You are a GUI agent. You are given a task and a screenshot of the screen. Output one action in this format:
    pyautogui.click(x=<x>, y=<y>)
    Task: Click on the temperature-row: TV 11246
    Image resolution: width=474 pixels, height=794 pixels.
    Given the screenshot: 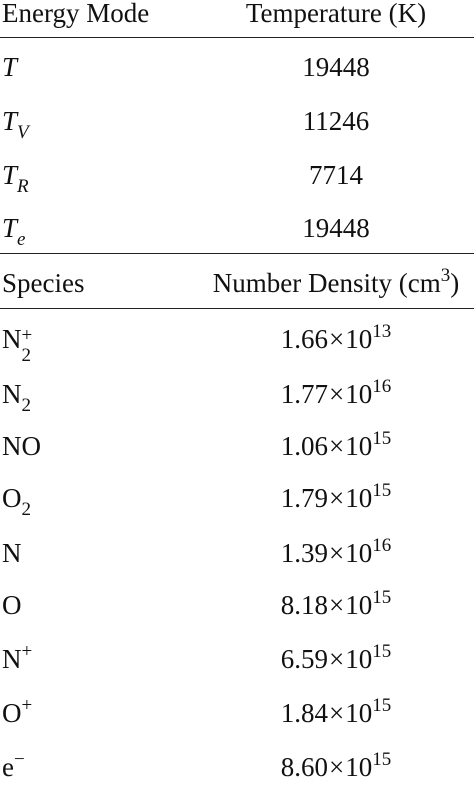 What is the action you would take?
    pyautogui.click(x=237, y=121)
    